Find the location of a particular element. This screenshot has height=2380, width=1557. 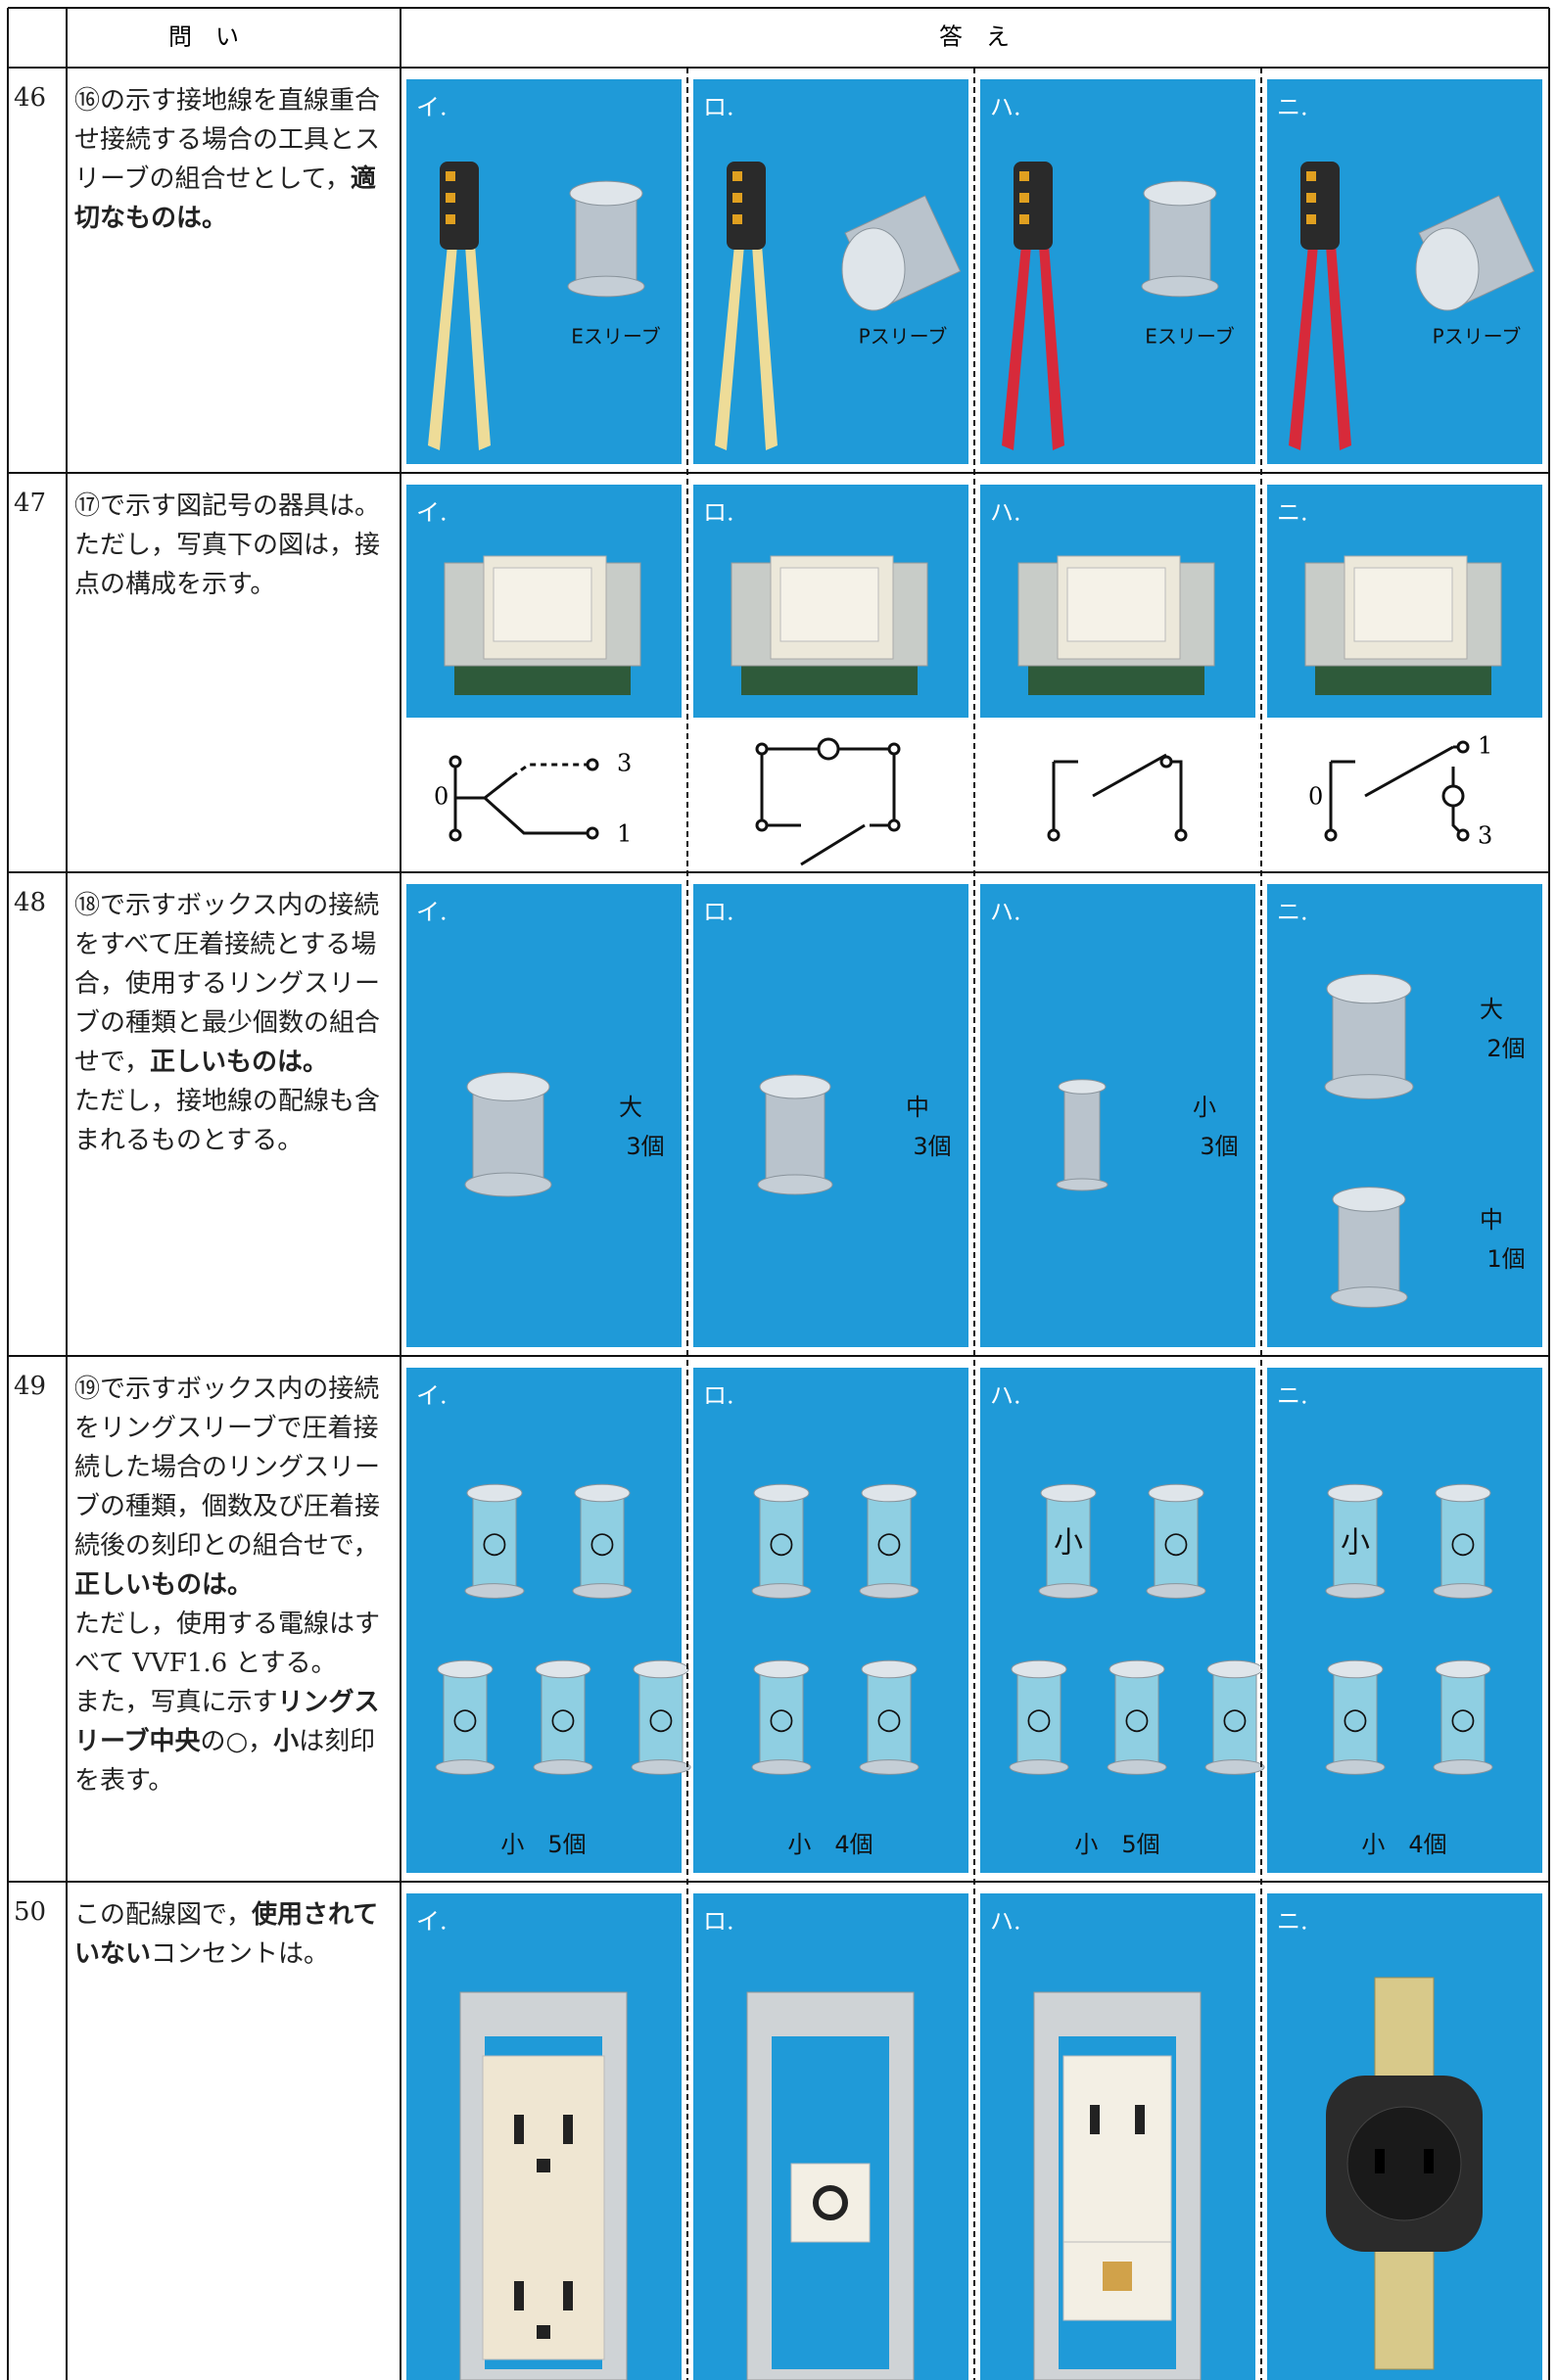

question-text: ⑰で示す図記号の器具は。 ただし，写真下の図は，接点の構成を示す。 is located at coordinates (232, 545).